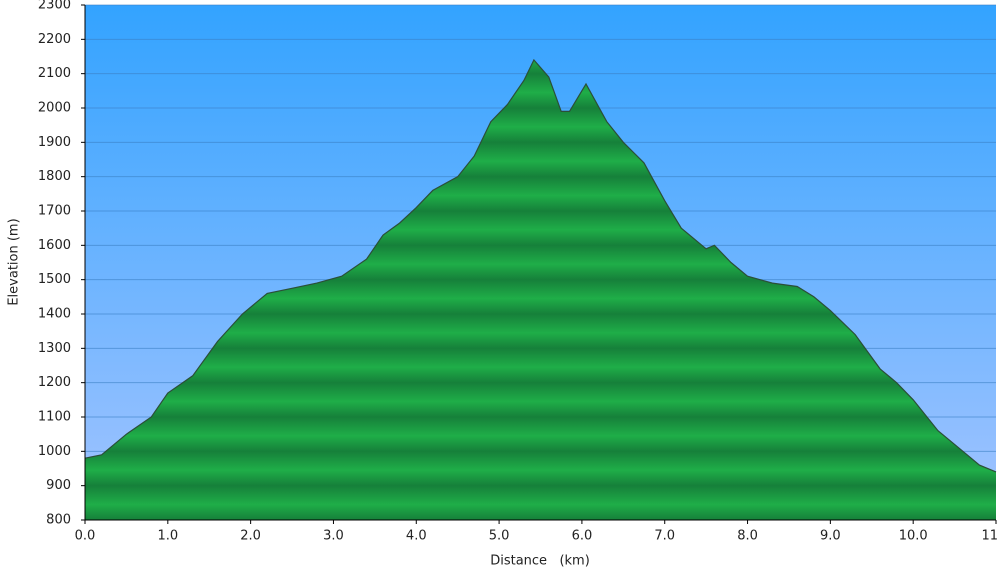 The height and width of the screenshot is (573, 999). I want to click on x-tick-label: 7.0, so click(664, 536).